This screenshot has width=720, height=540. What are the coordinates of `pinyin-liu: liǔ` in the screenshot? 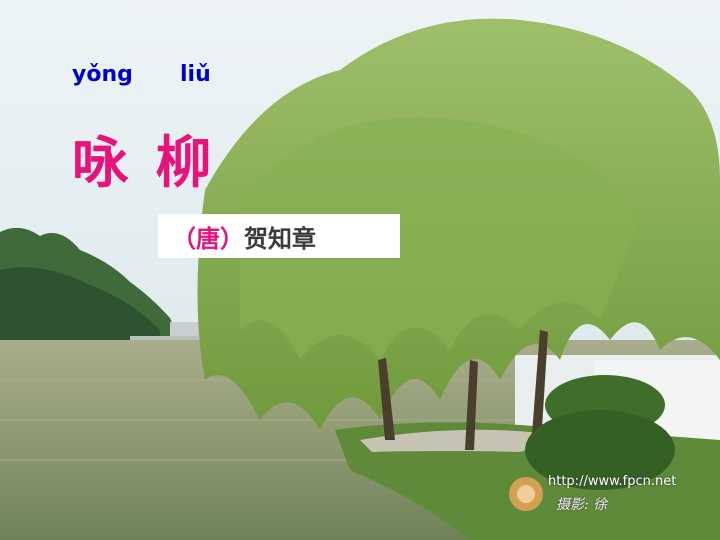 It's located at (195, 74).